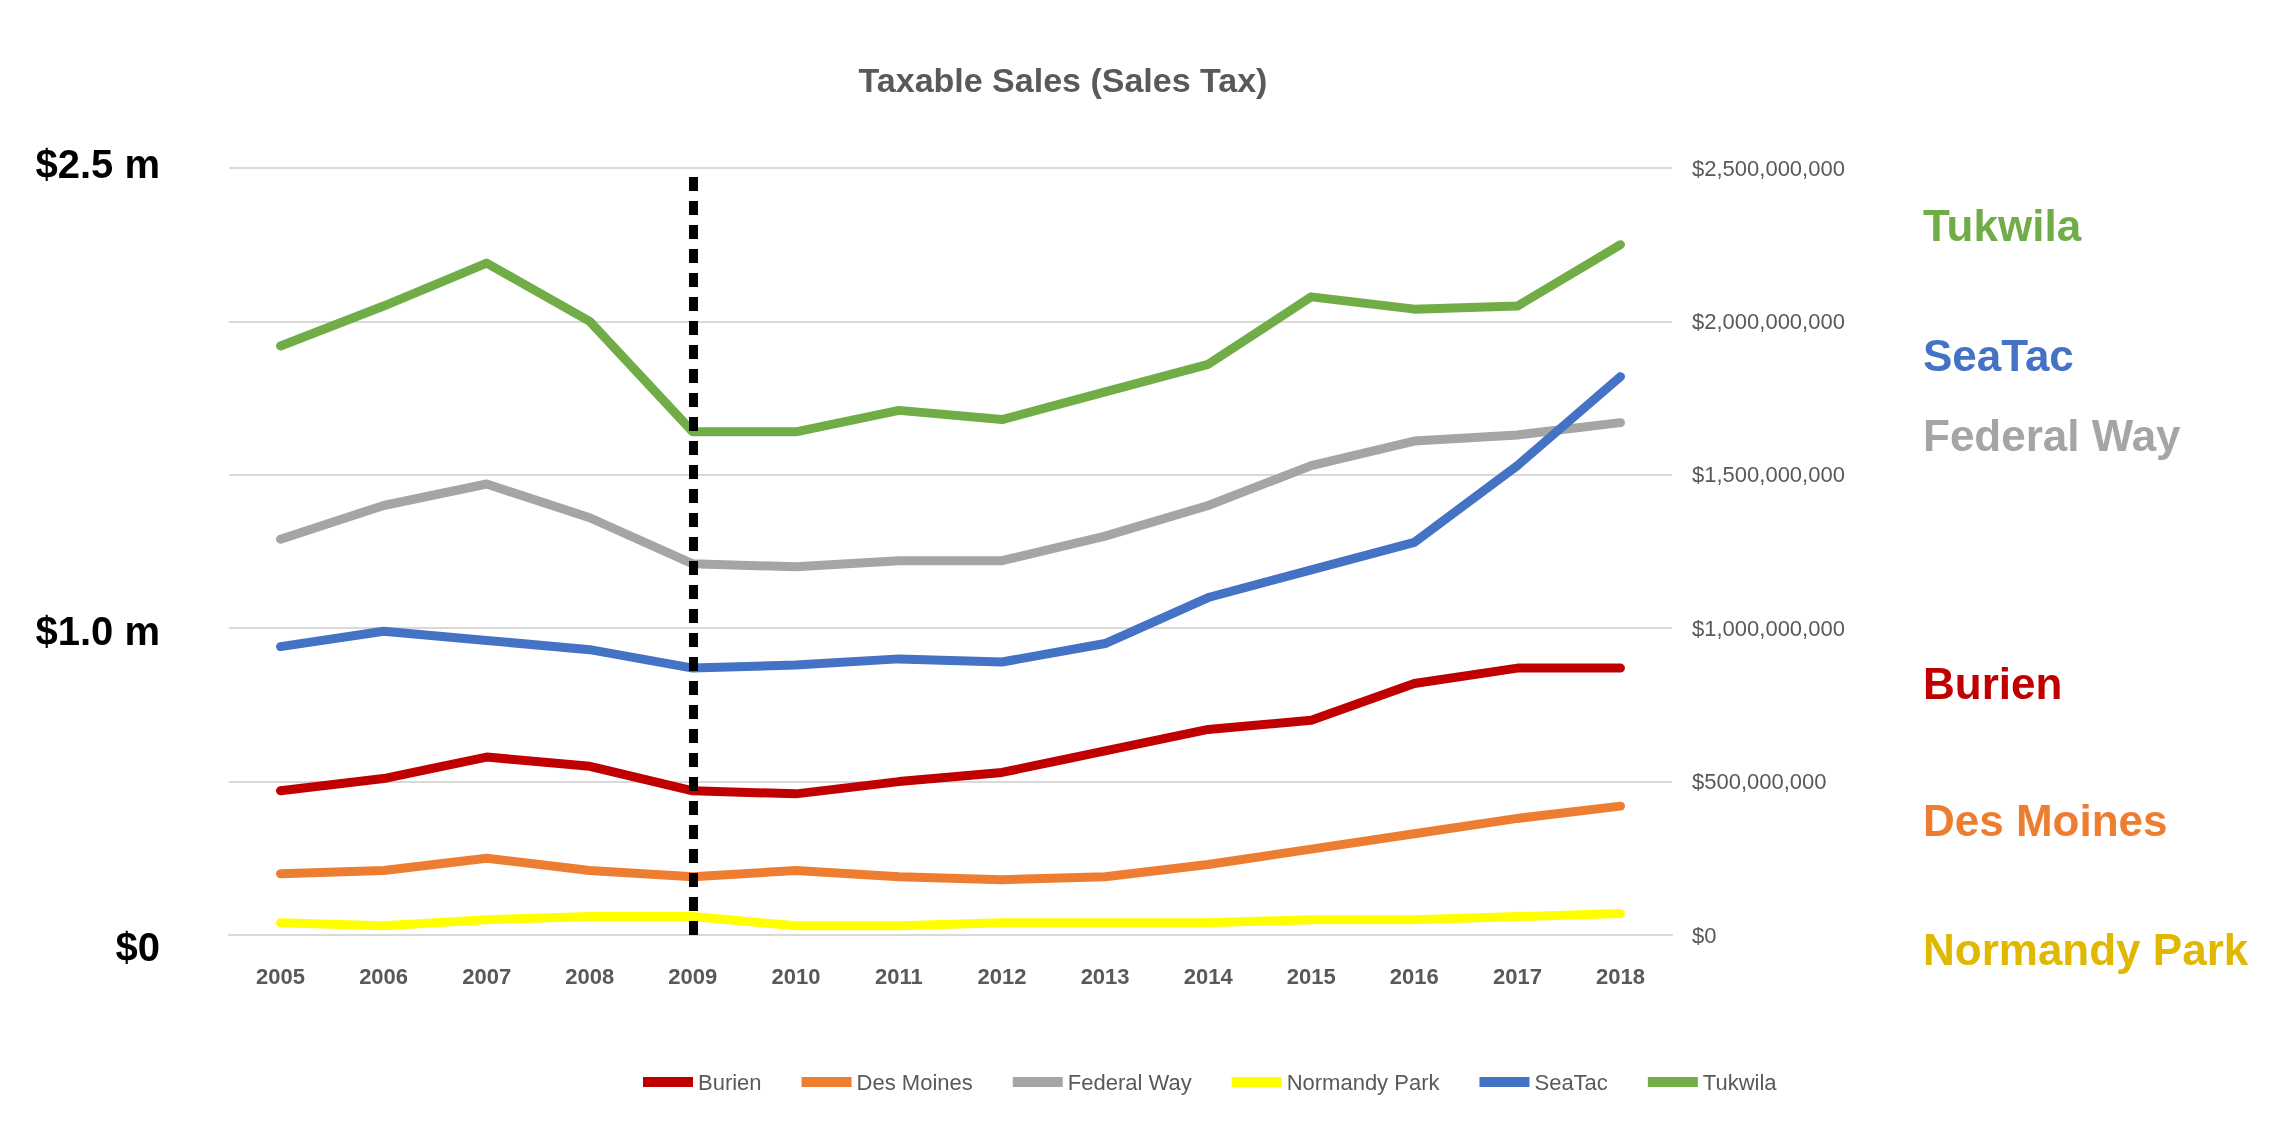 The height and width of the screenshot is (1141, 2278). Describe the element at coordinates (1620, 976) in the screenshot. I see `x-tick-label: 2018` at that location.